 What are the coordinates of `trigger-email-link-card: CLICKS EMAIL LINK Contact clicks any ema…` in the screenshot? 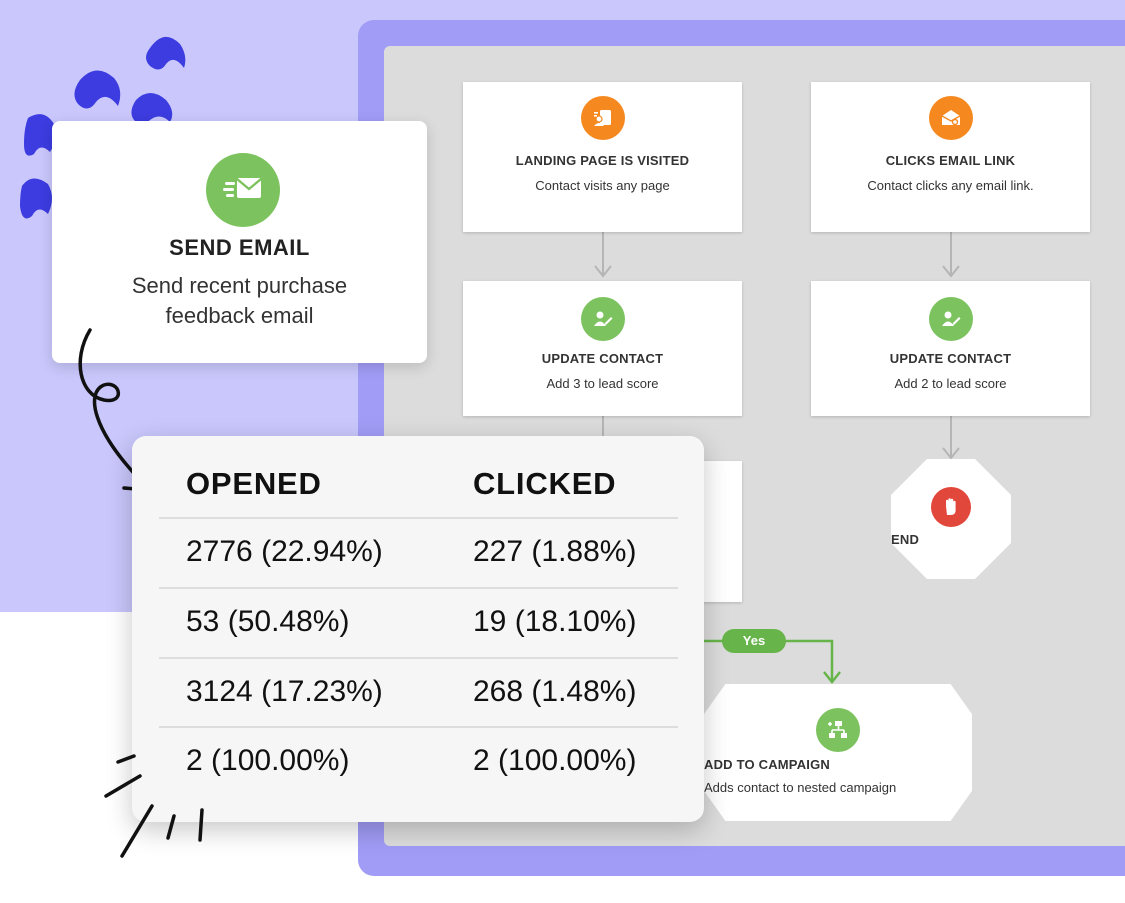 It's located at (950, 157).